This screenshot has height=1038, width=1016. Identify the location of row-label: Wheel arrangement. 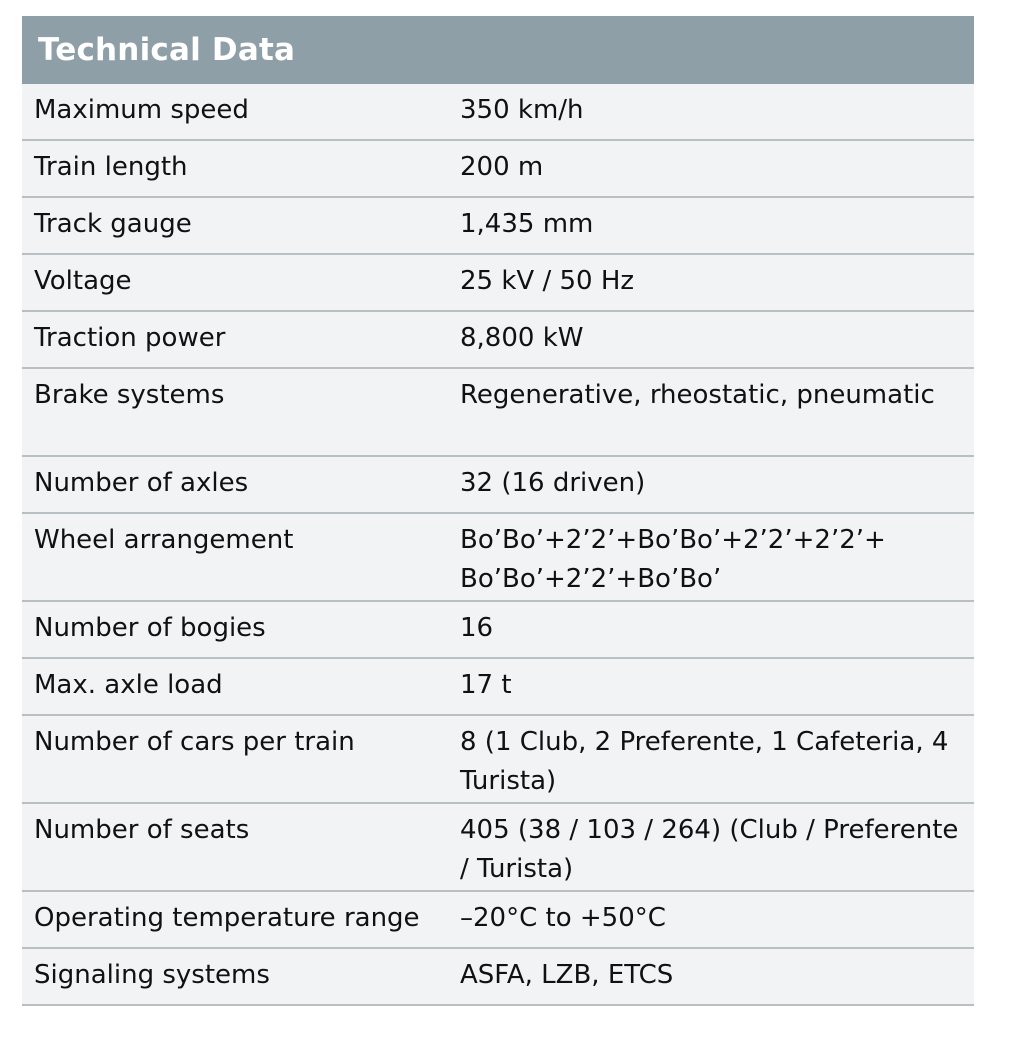
(164, 540).